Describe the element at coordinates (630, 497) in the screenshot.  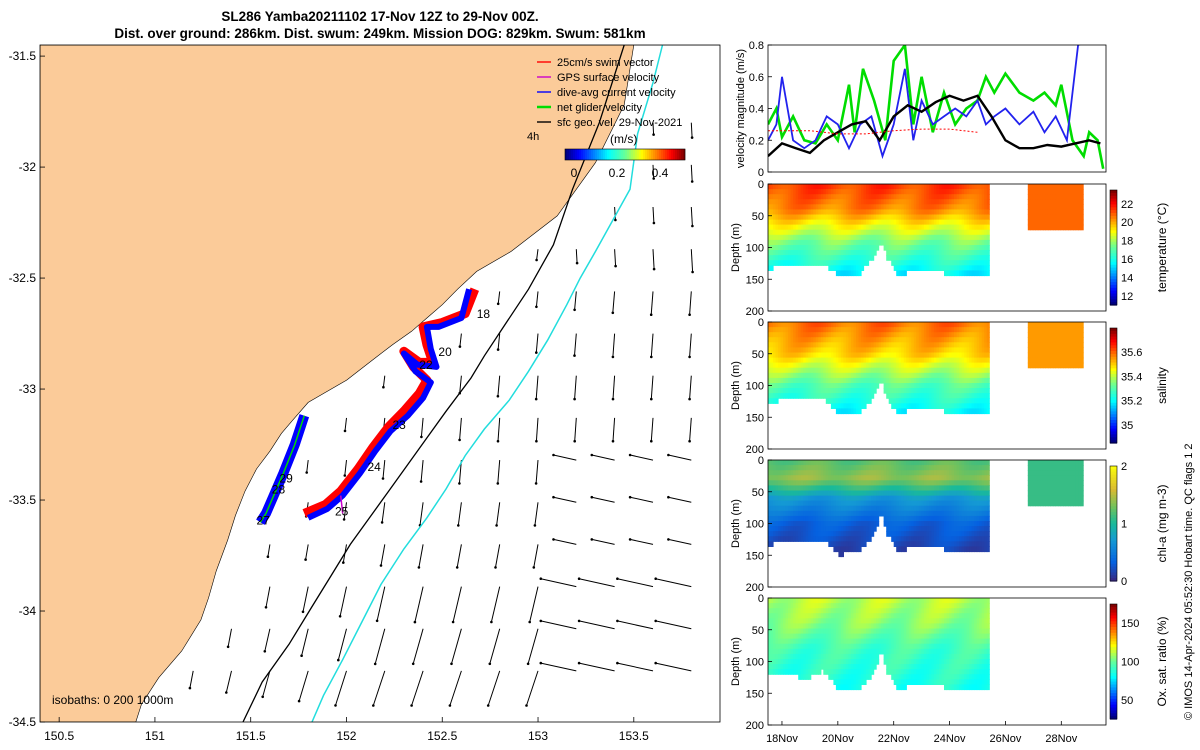
I see `geo-arrow-head` at that location.